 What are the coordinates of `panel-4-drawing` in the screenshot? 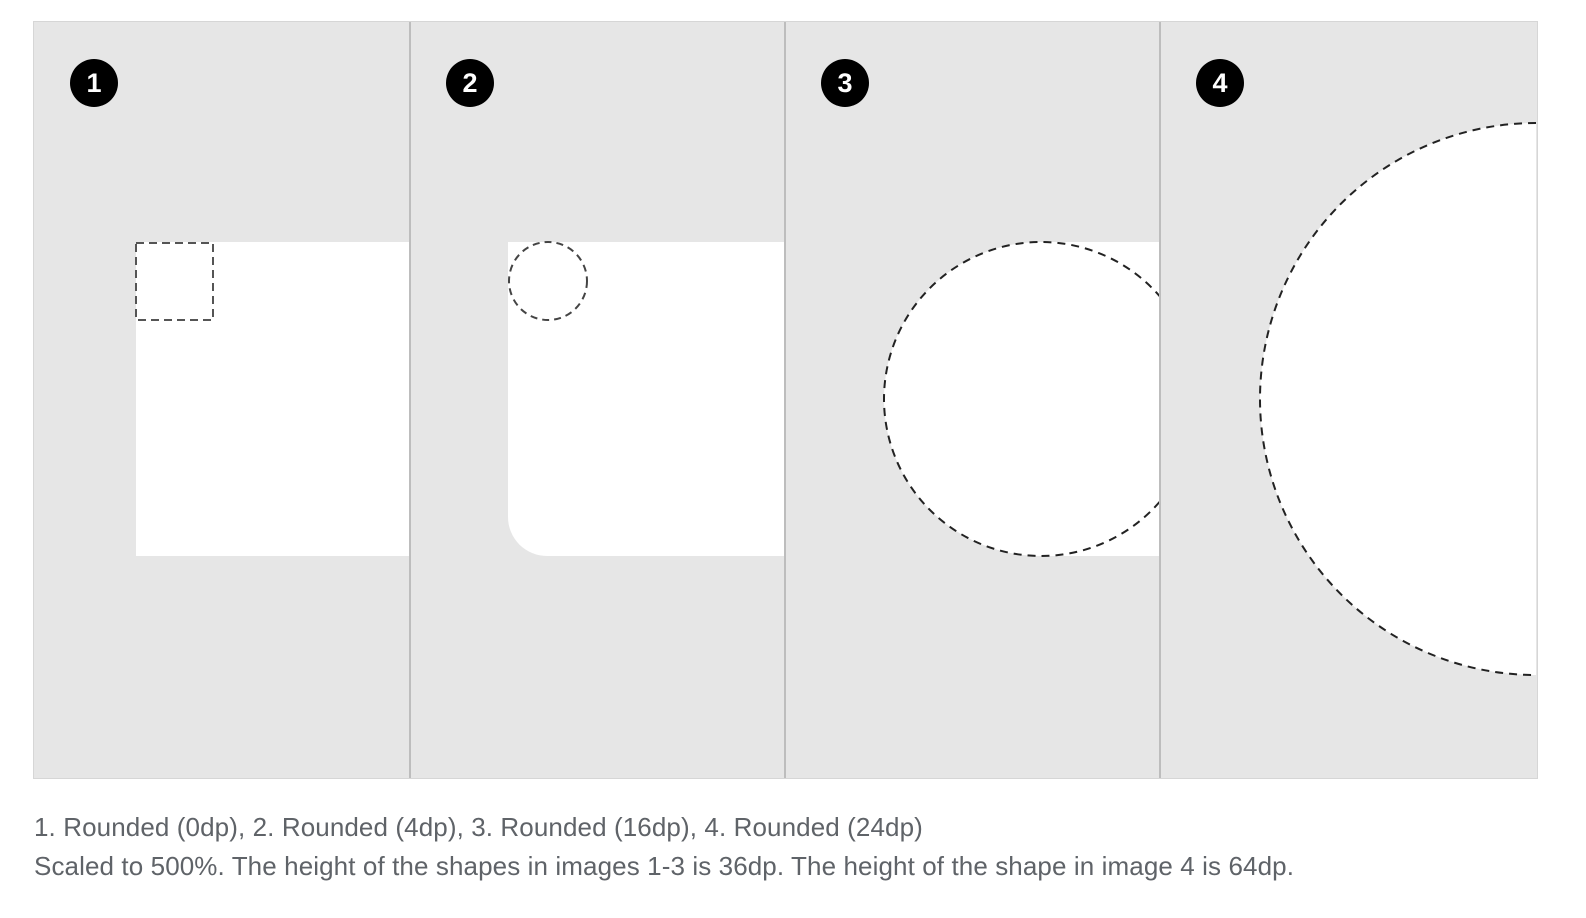 It's located at (1398, 399).